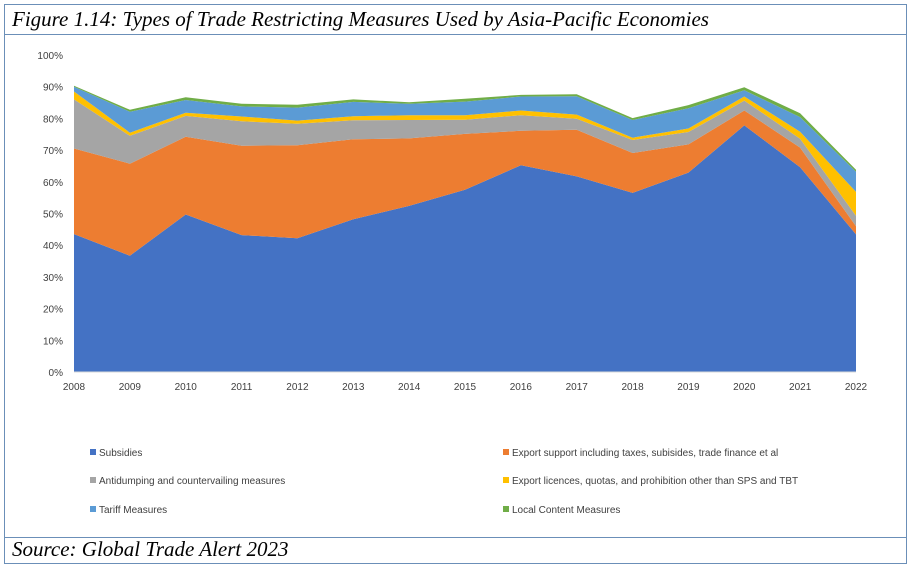  I want to click on y-tick-label: 60%, so click(53, 183).